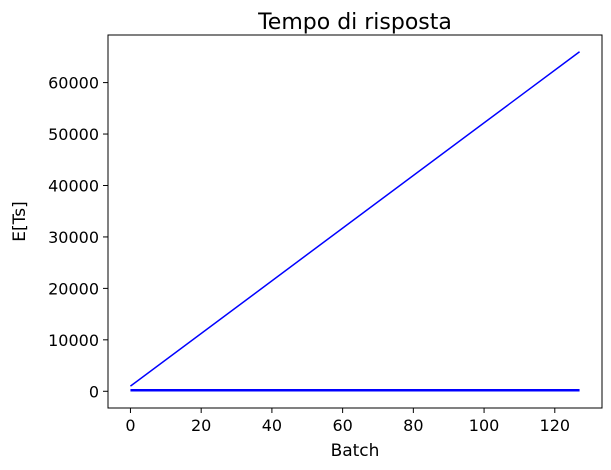  Describe the element at coordinates (201, 425) in the screenshot. I see `x-tick-label: 20` at that location.